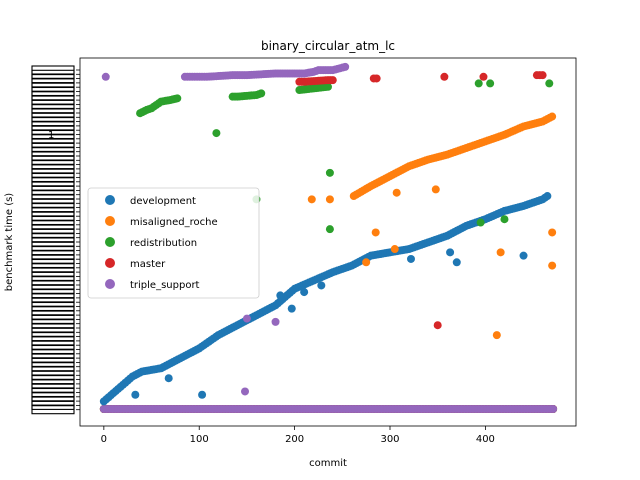 This screenshot has width=640, height=480. I want to click on legend-box, so click(173, 243).